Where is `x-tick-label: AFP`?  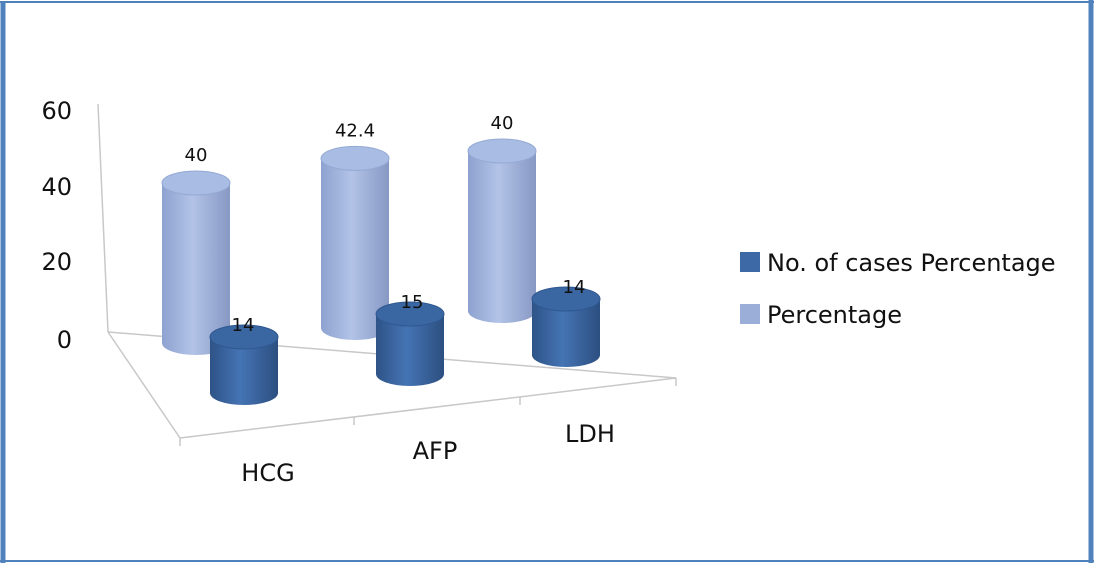 x-tick-label: AFP is located at coordinates (435, 451).